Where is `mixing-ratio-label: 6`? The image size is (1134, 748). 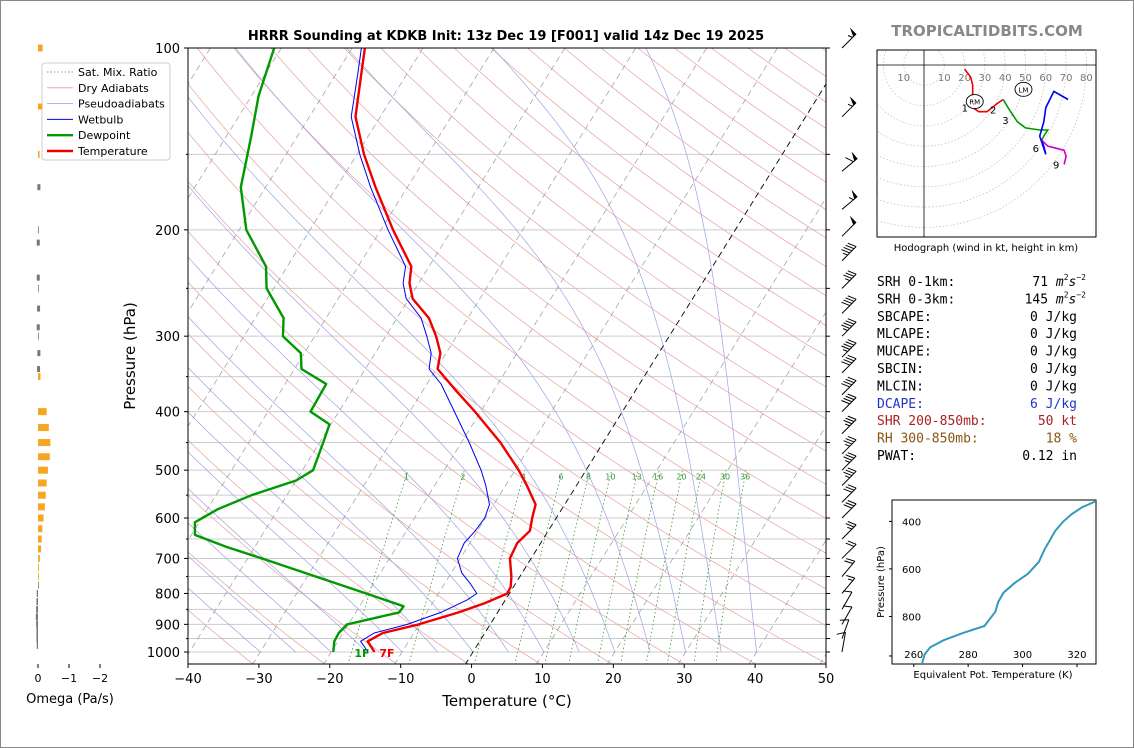 mixing-ratio-label: 6 is located at coordinates (560, 476).